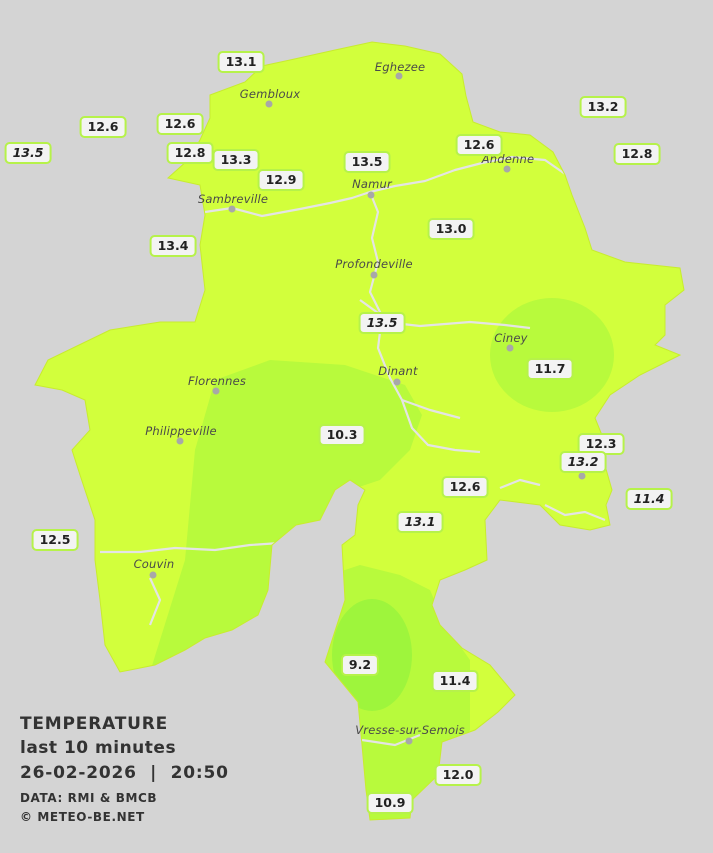 The width and height of the screenshot is (713, 853). What do you see at coordinates (360, 665) in the screenshot?
I see `temp-label: 9.2` at bounding box center [360, 665].